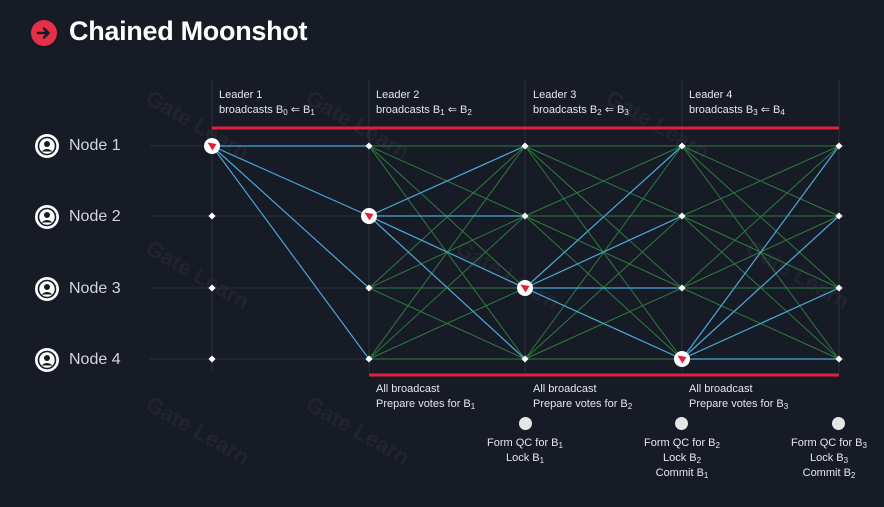 This screenshot has width=884, height=507. I want to click on node-label: Node 4, so click(95, 359).